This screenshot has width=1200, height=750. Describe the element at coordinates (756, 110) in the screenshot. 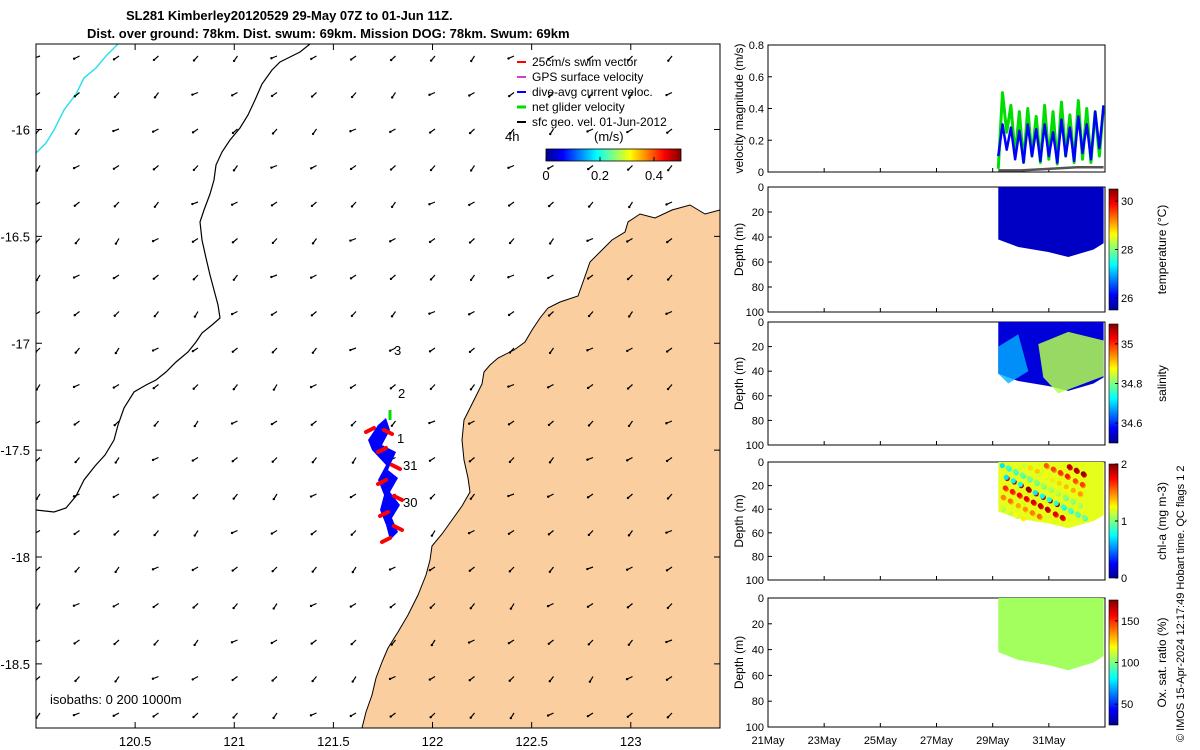

I see `velocity-ytick-label: 0.4` at that location.